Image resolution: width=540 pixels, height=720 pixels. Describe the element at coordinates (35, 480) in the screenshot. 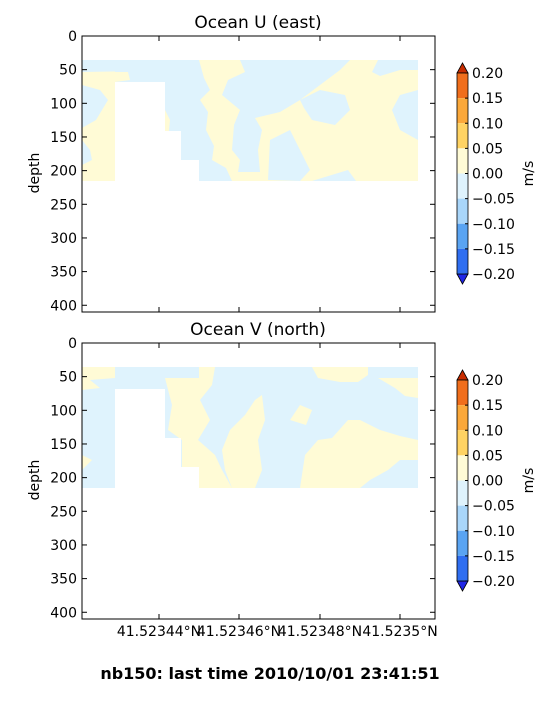

I see `panel-v-ylabel: depth` at that location.